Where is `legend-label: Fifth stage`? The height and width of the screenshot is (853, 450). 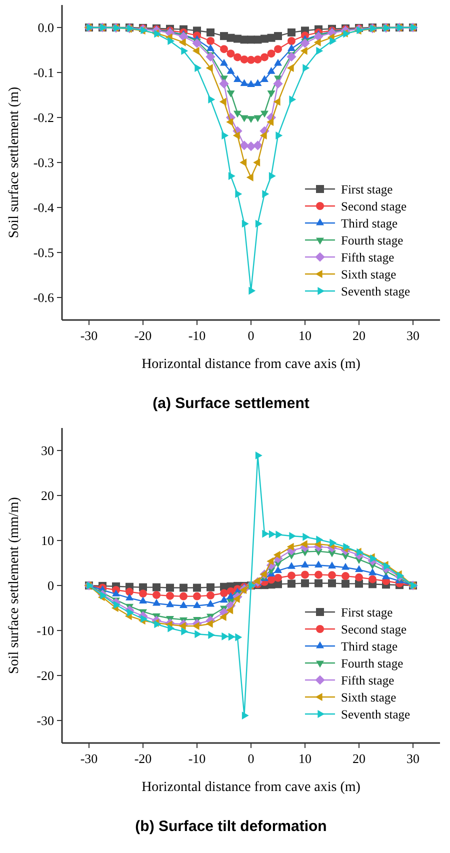 legend-label: Fifth stage is located at coordinates (368, 257).